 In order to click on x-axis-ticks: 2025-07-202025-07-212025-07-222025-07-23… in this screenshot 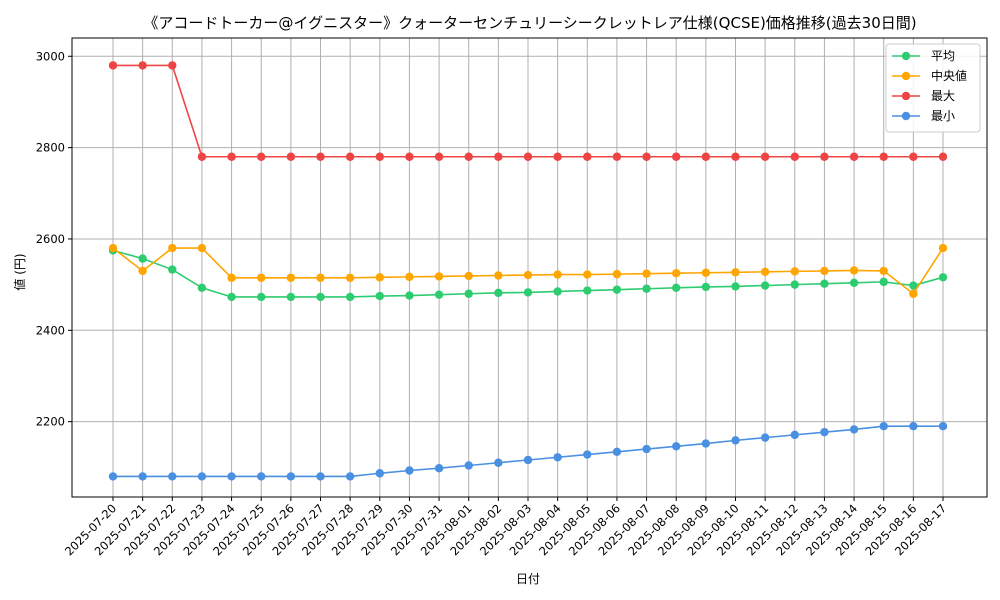, I will do `click(505, 527)`.